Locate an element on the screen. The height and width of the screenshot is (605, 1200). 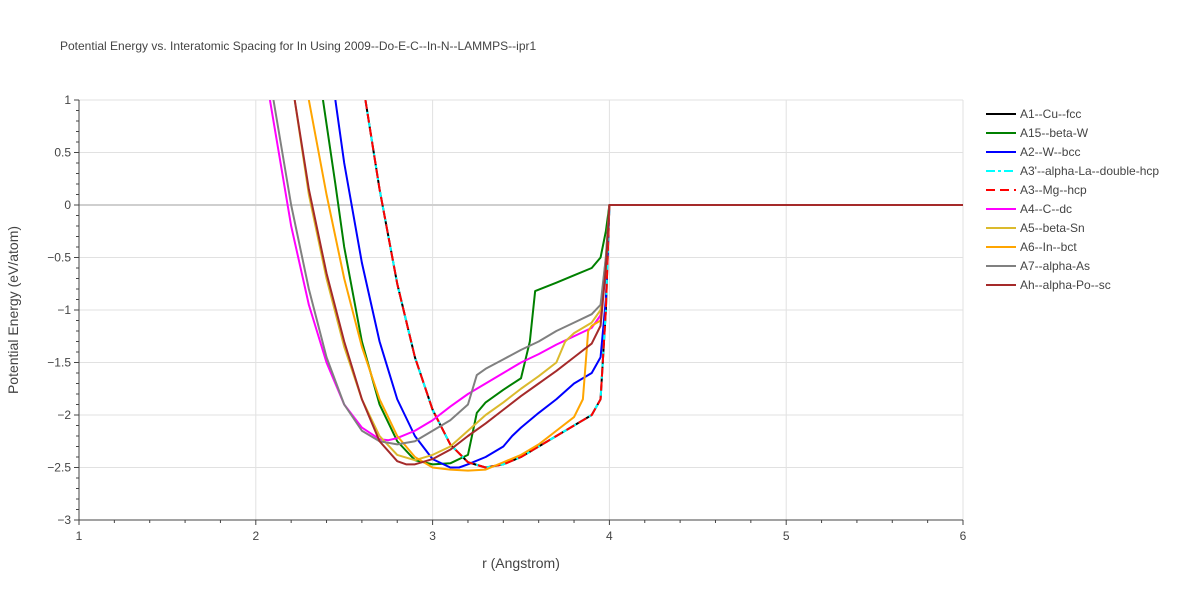
legend-label: A5--beta-Sn is located at coordinates (1052, 228).